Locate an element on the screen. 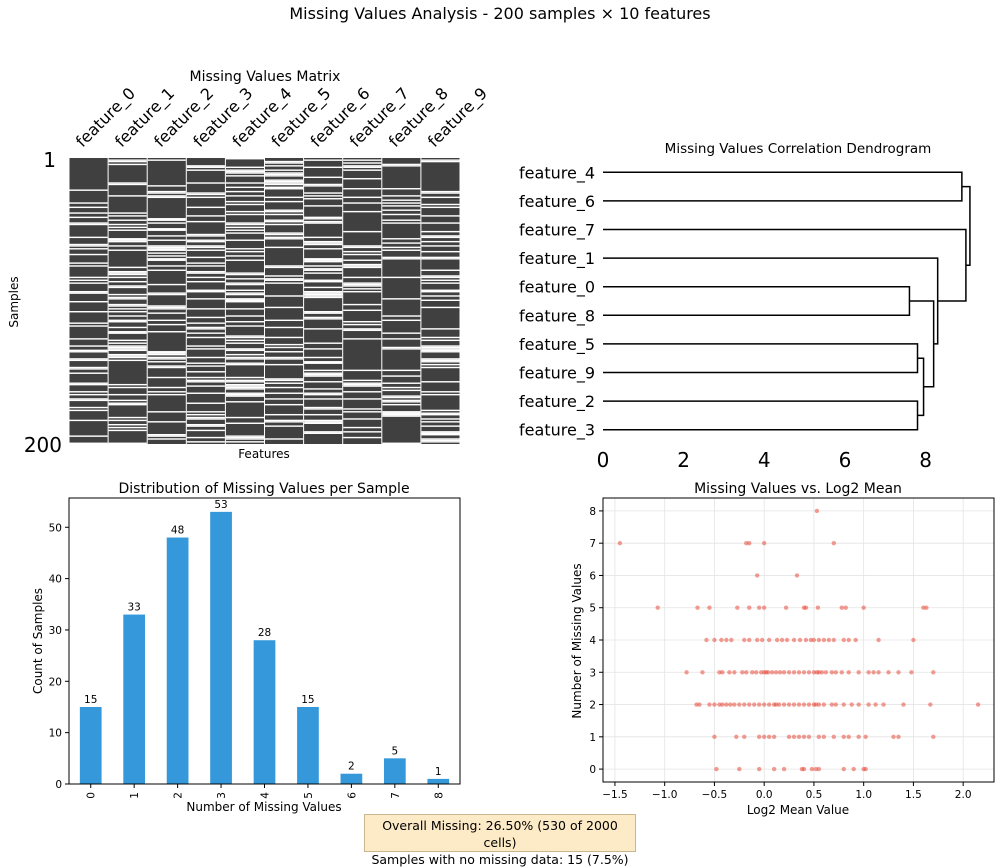  dendrogram-xtick: 8 is located at coordinates (925, 460).